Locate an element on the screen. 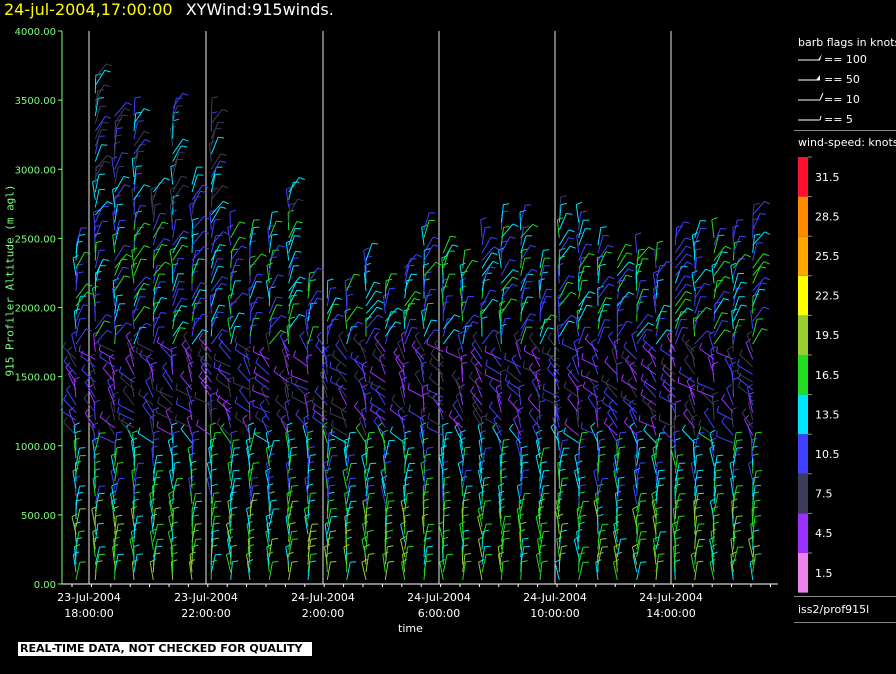 The height and width of the screenshot is (674, 896). y-tick-label: 2500.00 is located at coordinates (35, 239).